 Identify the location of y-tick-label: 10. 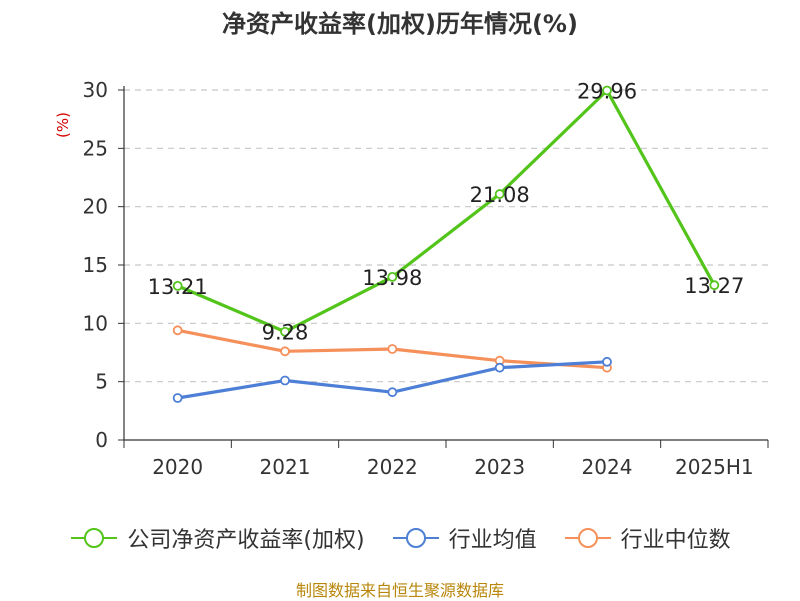
(95, 323).